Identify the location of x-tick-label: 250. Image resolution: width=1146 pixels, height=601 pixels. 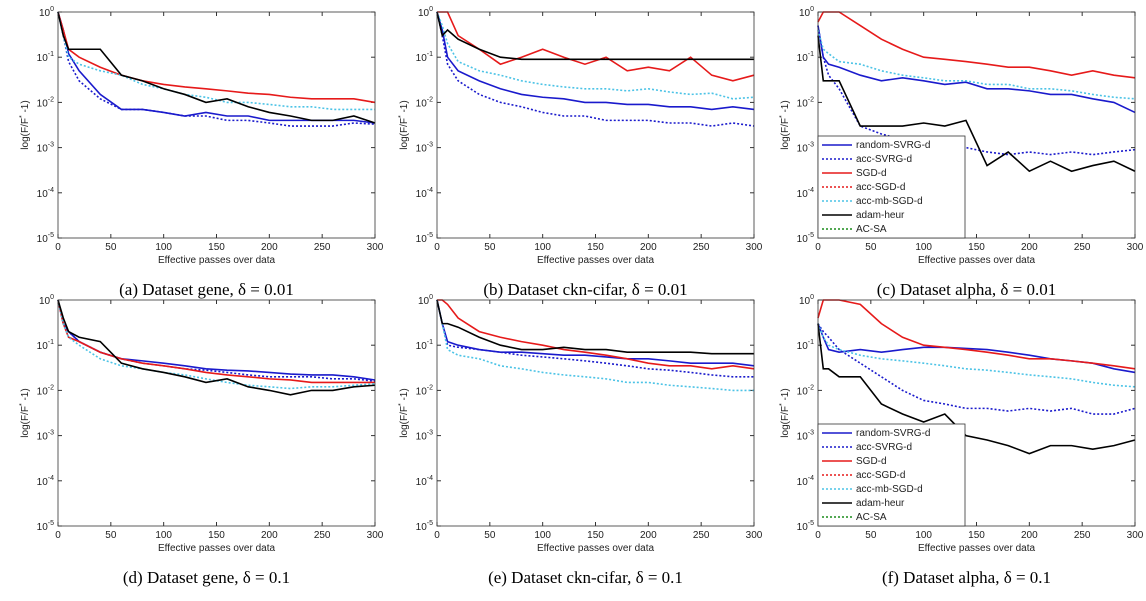
(701, 247).